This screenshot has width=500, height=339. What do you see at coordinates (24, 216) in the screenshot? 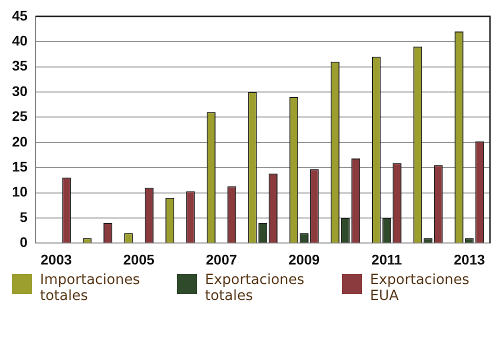
I see `y-tick-label: 5` at bounding box center [24, 216].